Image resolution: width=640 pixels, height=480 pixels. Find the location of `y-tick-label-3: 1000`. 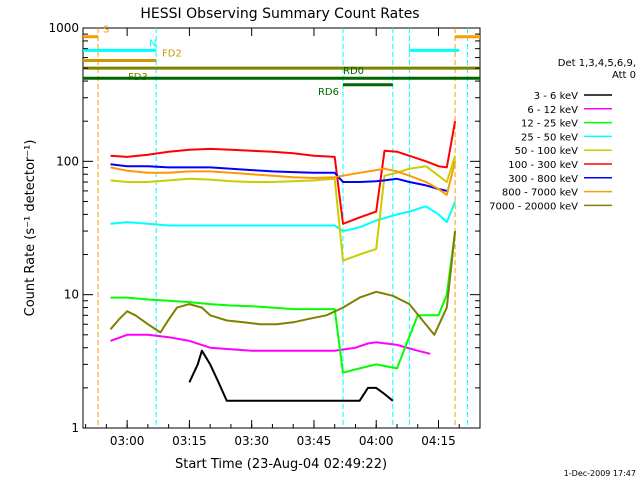

y-tick-label-3: 1000 is located at coordinates (63, 28).